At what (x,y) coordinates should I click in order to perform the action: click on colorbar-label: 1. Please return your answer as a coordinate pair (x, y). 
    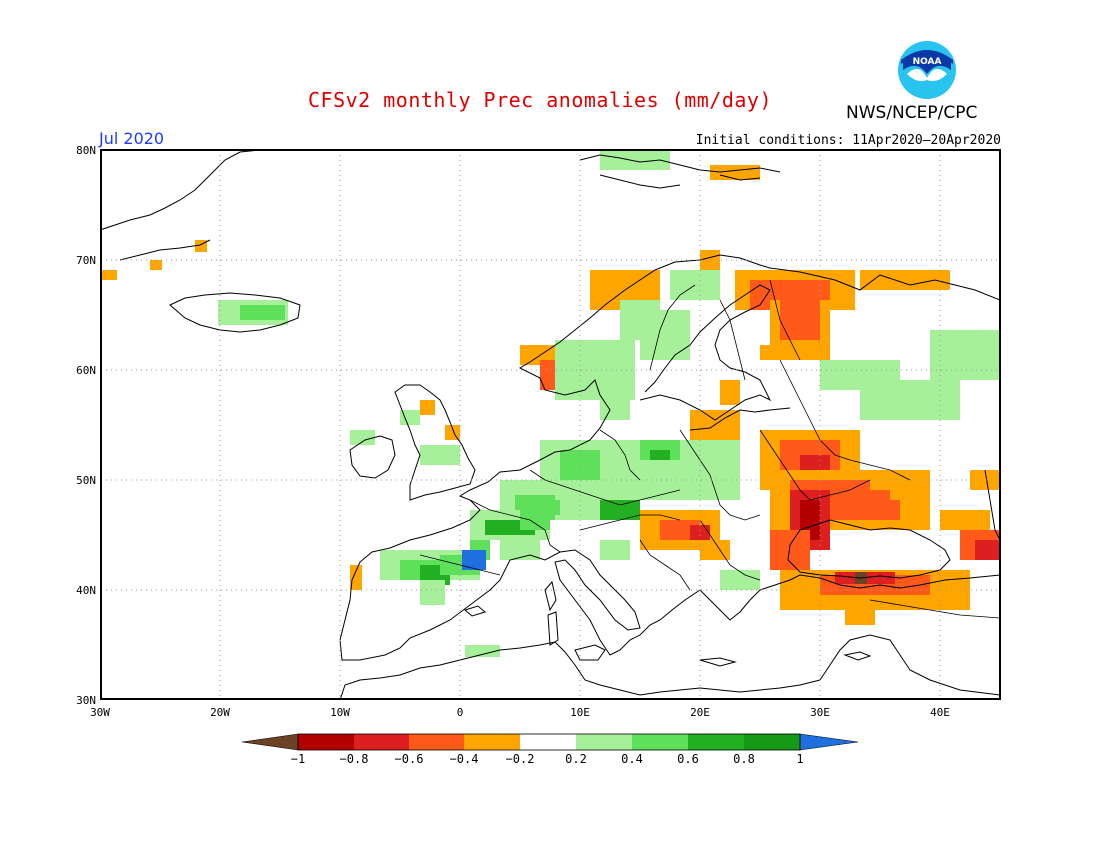
    Looking at the image, I should click on (799, 759).